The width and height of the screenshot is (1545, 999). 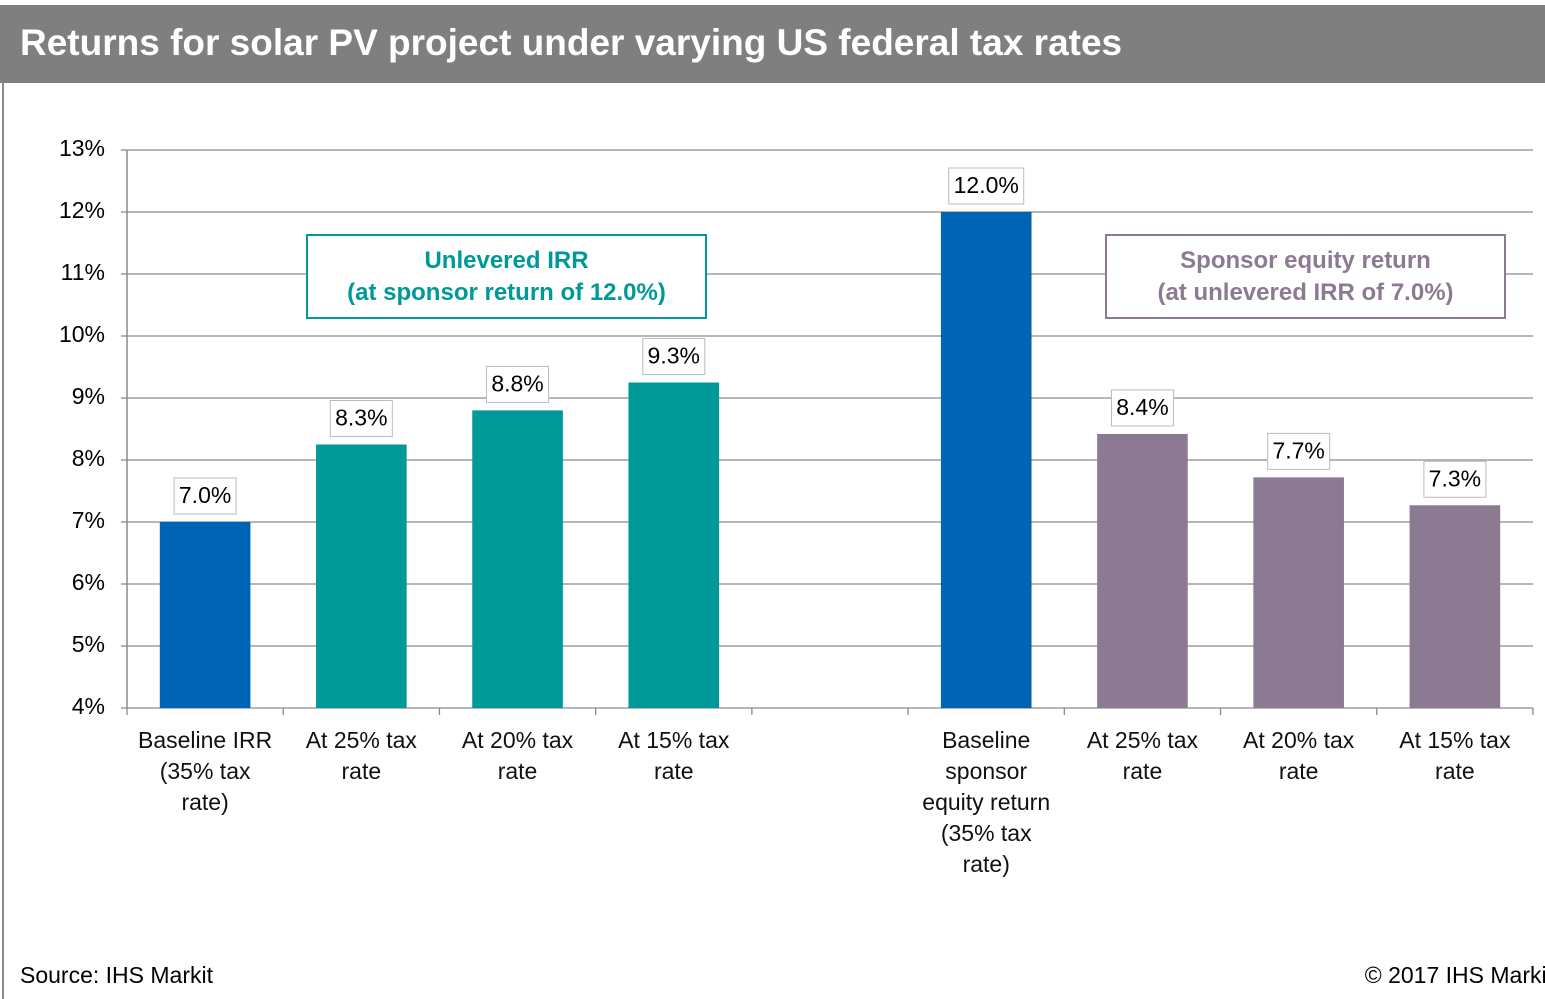 What do you see at coordinates (116, 975) in the screenshot?
I see `source: Source: IHS Markit` at bounding box center [116, 975].